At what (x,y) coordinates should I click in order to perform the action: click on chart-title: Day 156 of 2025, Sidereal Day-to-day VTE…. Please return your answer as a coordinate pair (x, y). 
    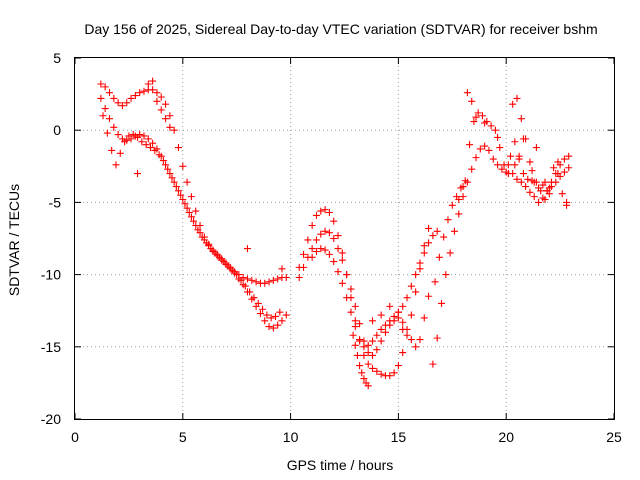
    Looking at the image, I should click on (340, 29).